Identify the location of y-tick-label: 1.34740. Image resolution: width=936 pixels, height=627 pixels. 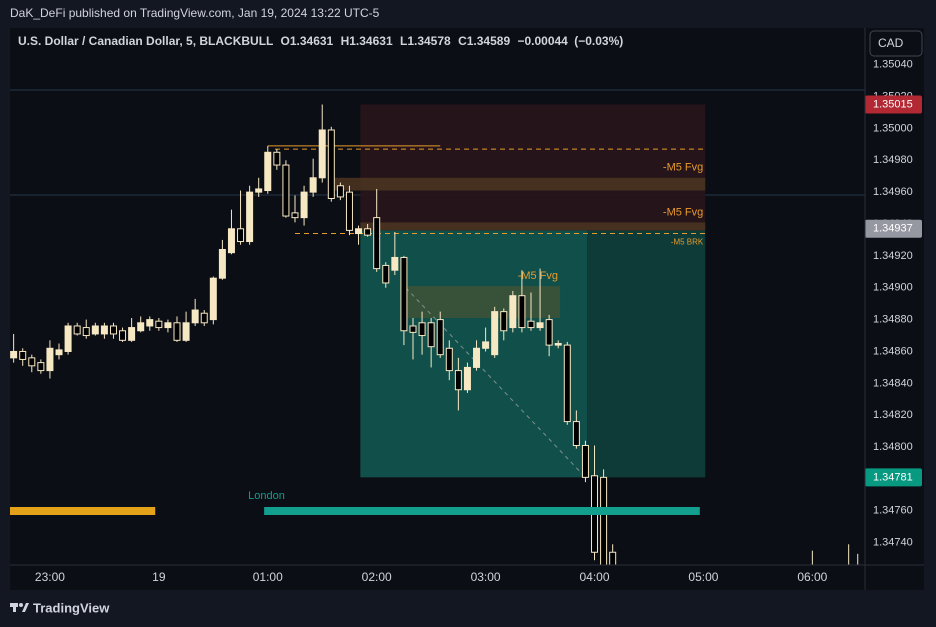
(893, 543).